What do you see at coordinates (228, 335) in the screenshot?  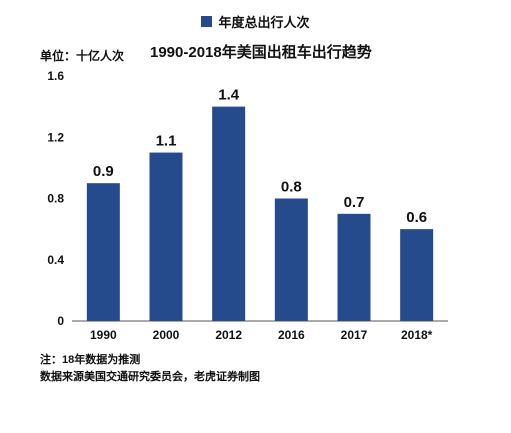 I see `x-tick-label: 2012` at bounding box center [228, 335].